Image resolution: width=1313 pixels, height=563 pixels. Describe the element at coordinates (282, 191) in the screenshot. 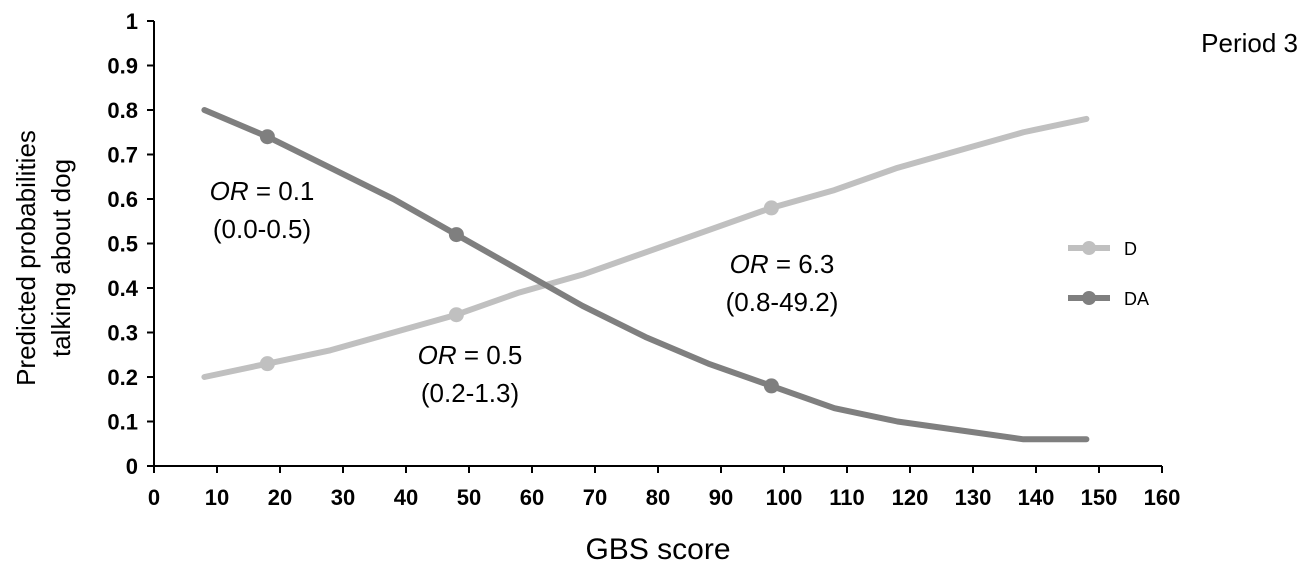

I see `annotation-1-or-value: = 0.1` at that location.